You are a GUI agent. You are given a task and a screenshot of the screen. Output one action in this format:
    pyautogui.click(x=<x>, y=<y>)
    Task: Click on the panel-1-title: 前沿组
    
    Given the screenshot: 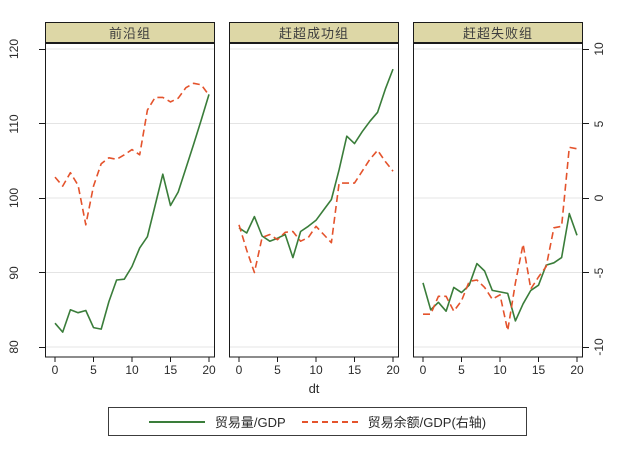 What is the action you would take?
    pyautogui.click(x=130, y=32)
    